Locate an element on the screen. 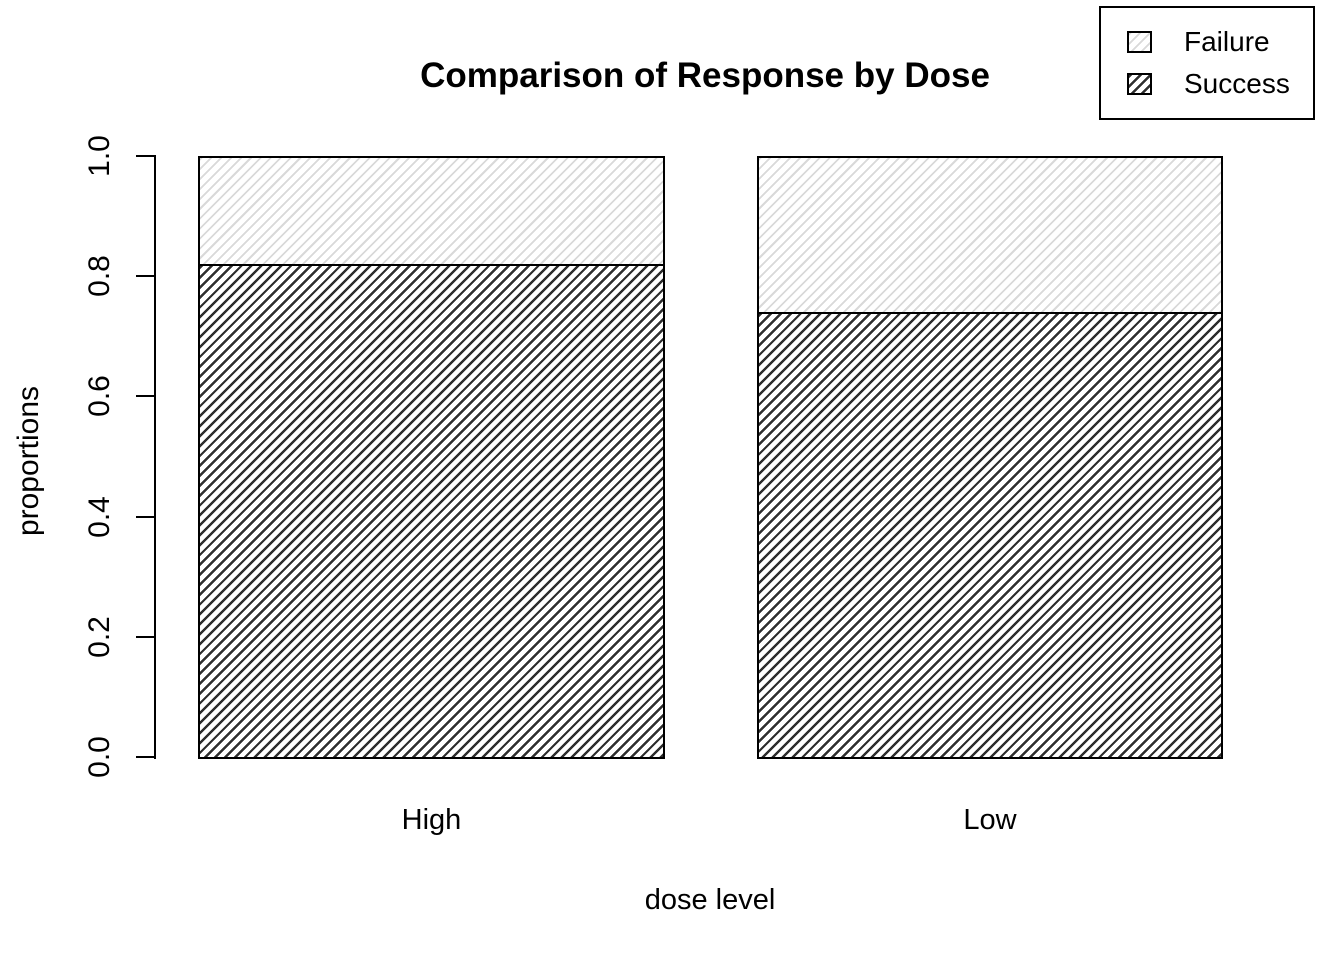 This screenshot has width=1344, height=960. x-category-label-high: High is located at coordinates (431, 820).